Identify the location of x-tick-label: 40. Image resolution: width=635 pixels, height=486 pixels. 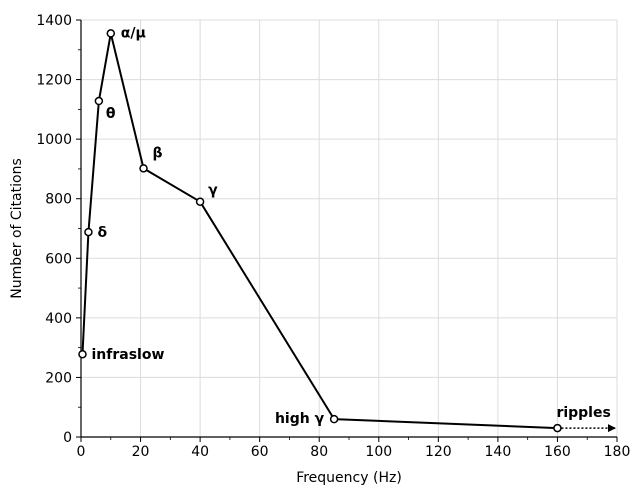
(200, 452).